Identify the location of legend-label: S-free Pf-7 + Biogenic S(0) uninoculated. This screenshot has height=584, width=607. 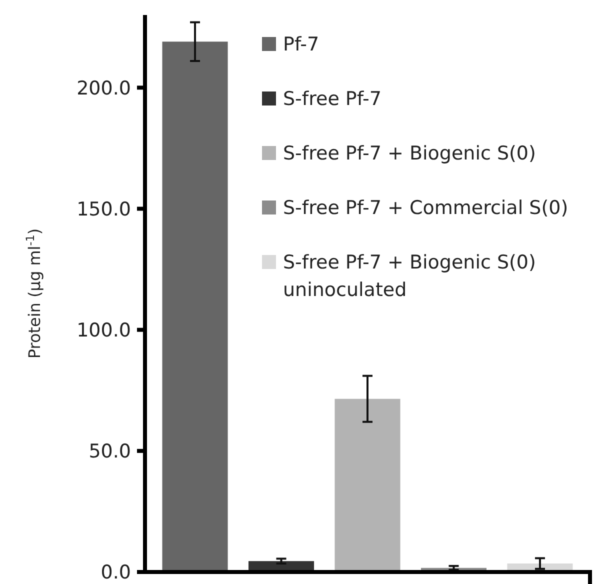
(409, 277).